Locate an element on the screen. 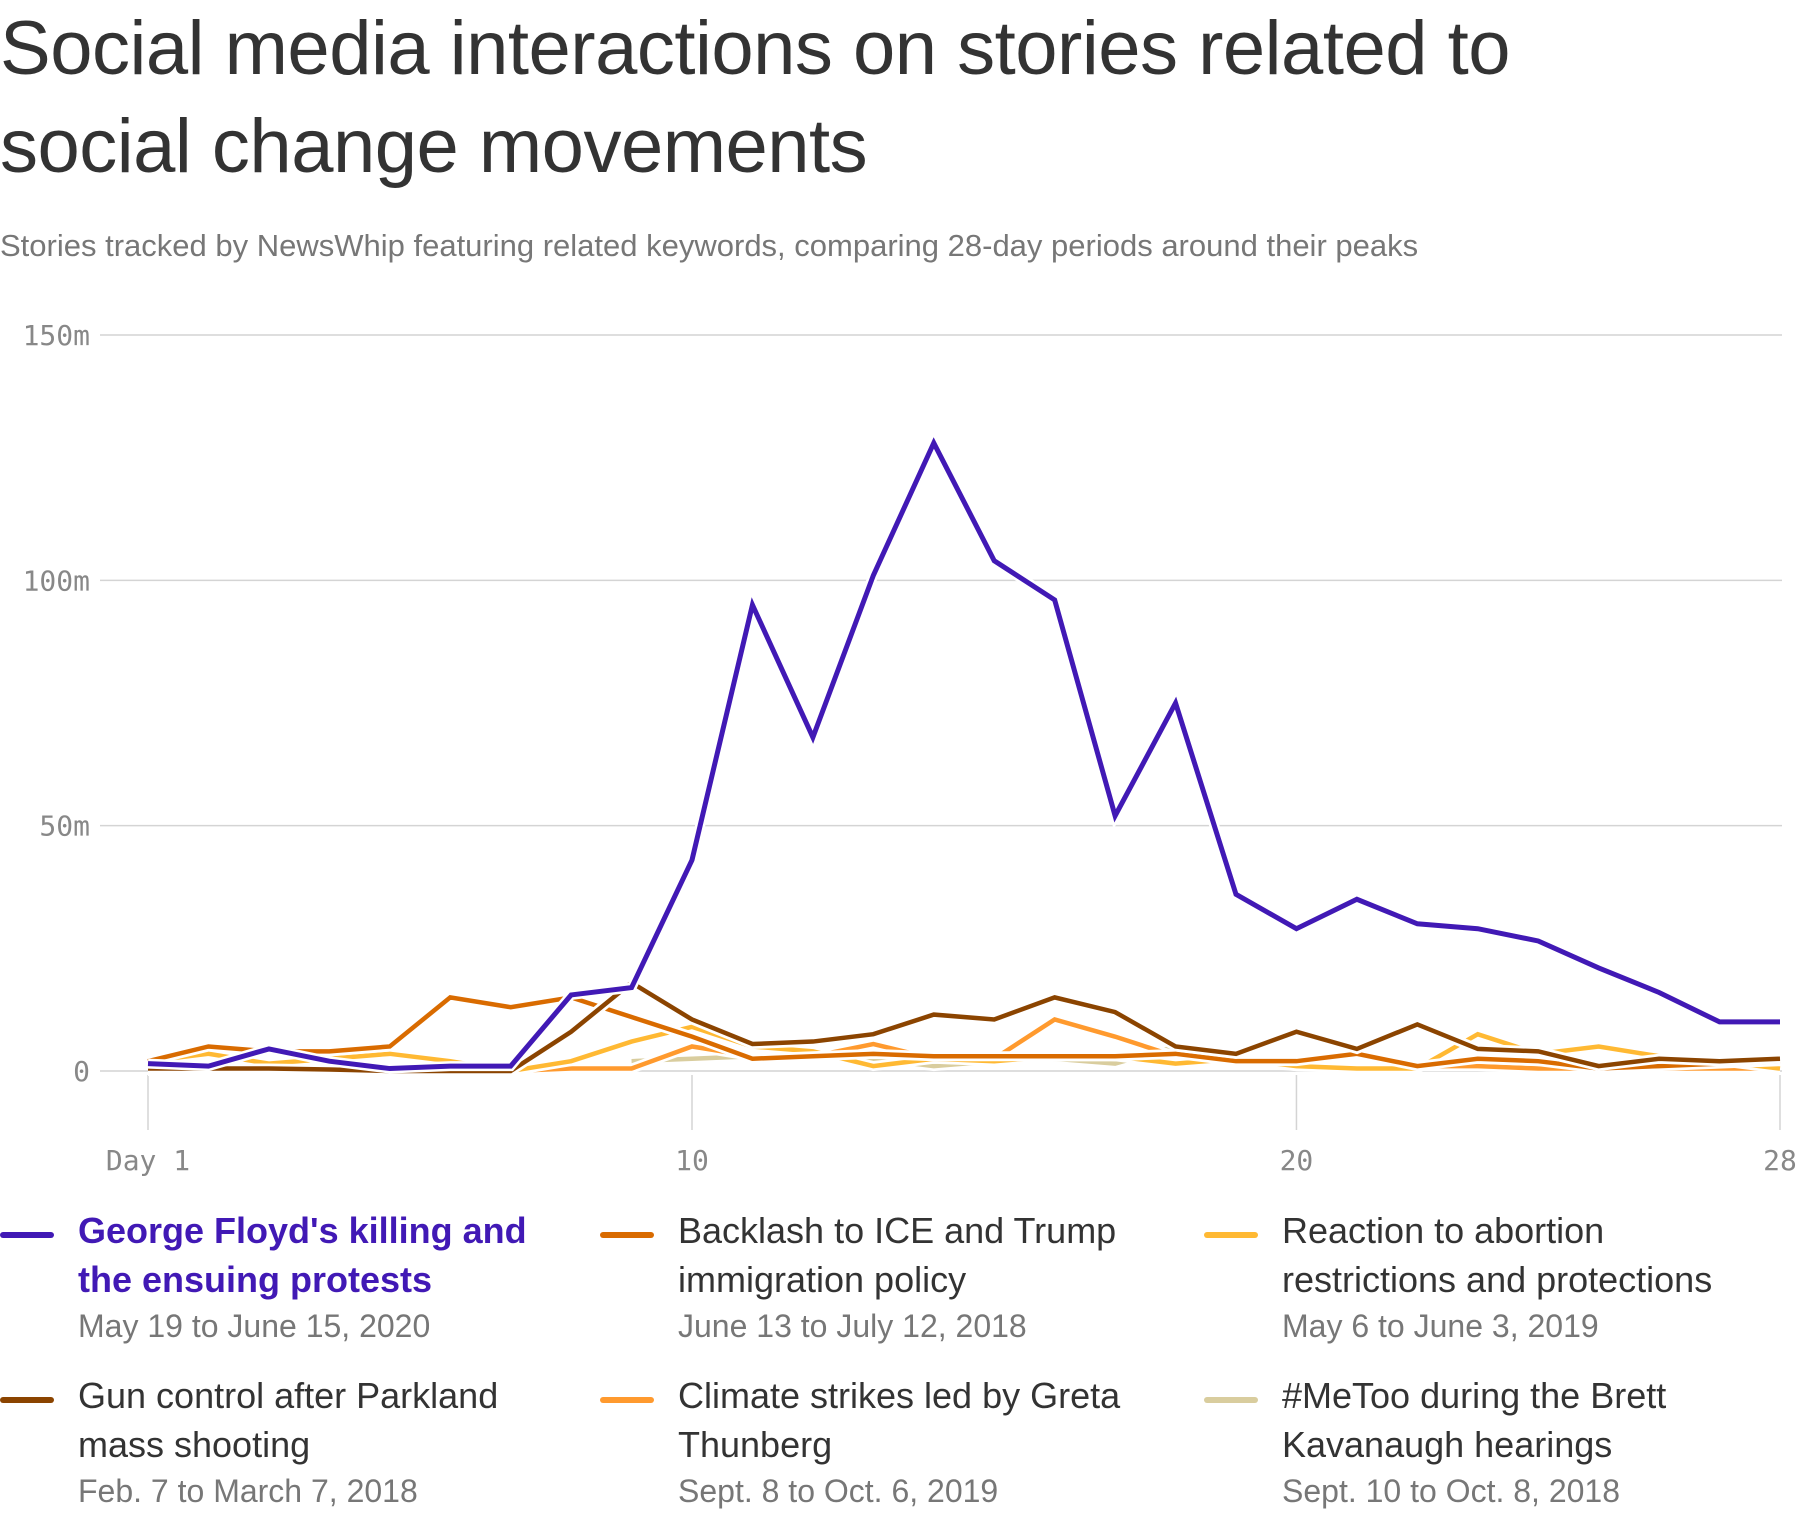 This screenshot has width=1800, height=1521. y-tick-label: 0 is located at coordinates (81, 1071).